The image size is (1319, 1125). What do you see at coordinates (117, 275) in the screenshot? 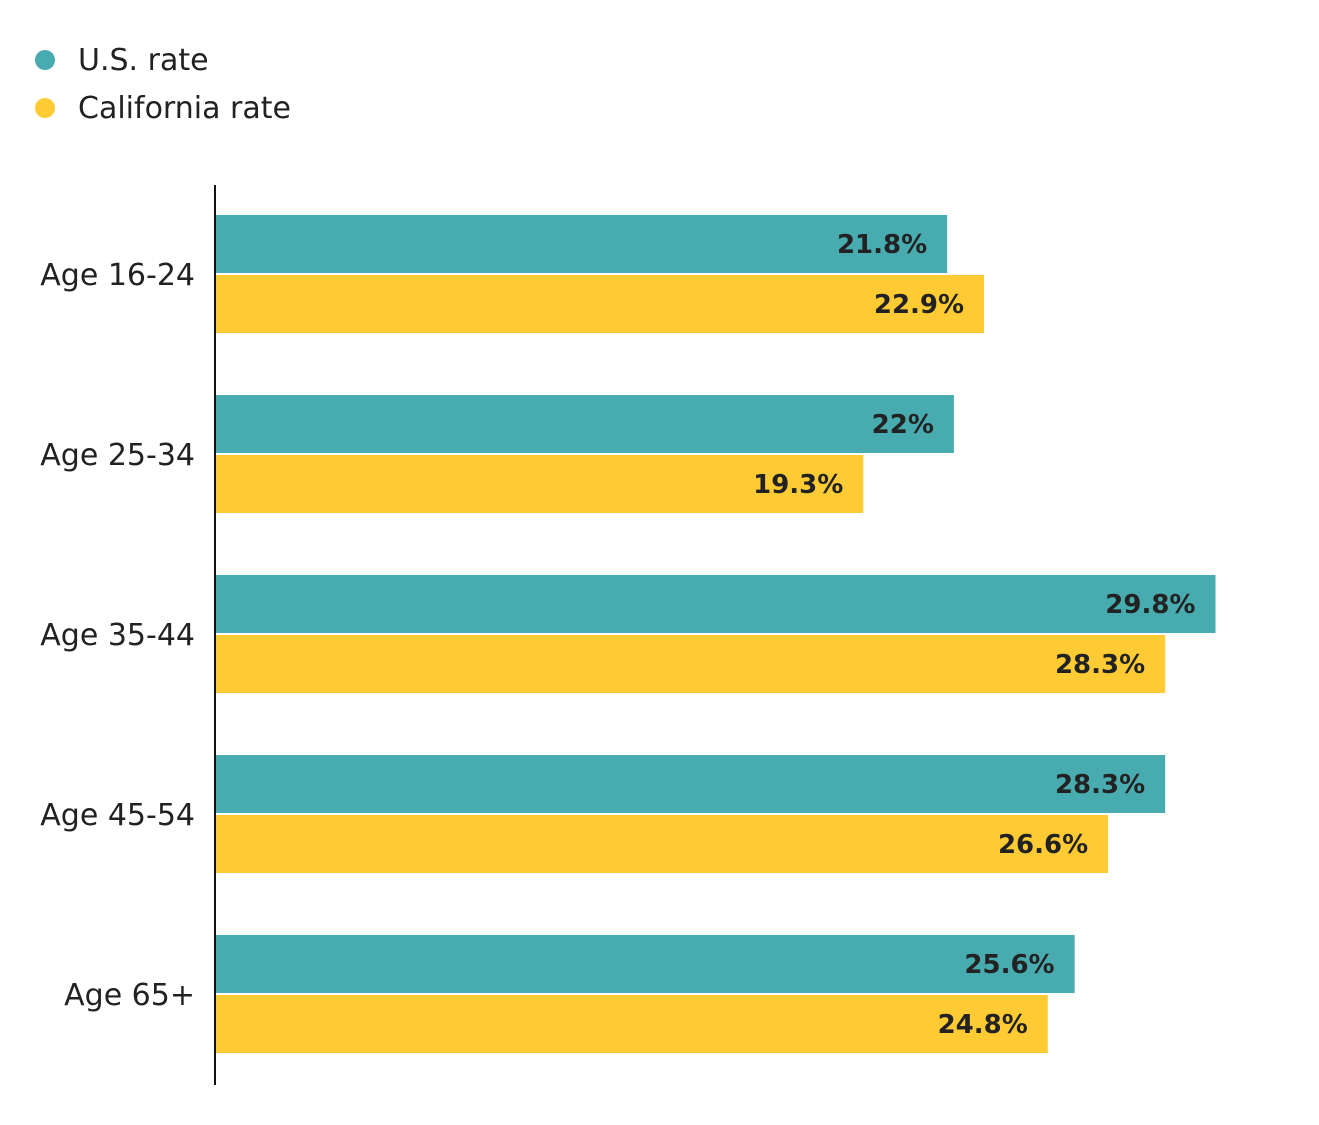
I see `category-label-0: Age 16-24` at bounding box center [117, 275].